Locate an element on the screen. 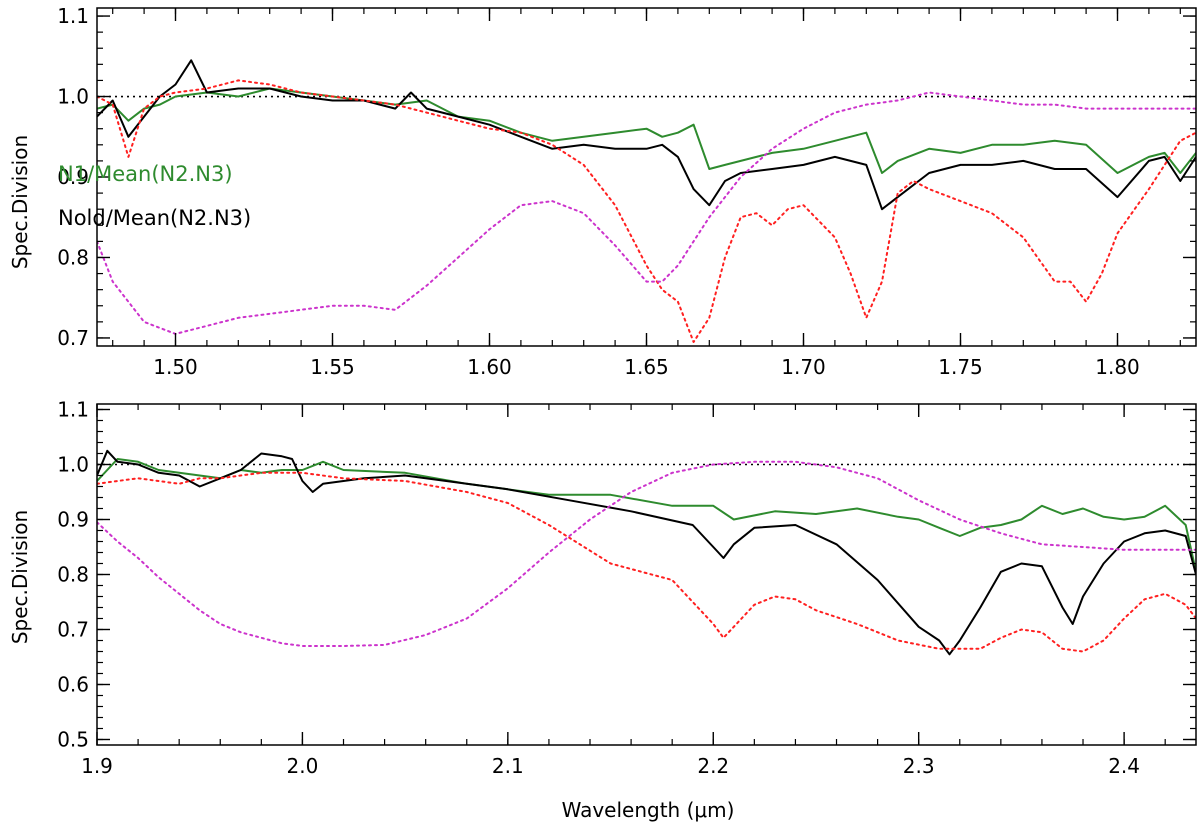  top-x-tick-label: 1.75 is located at coordinates (960, 367).